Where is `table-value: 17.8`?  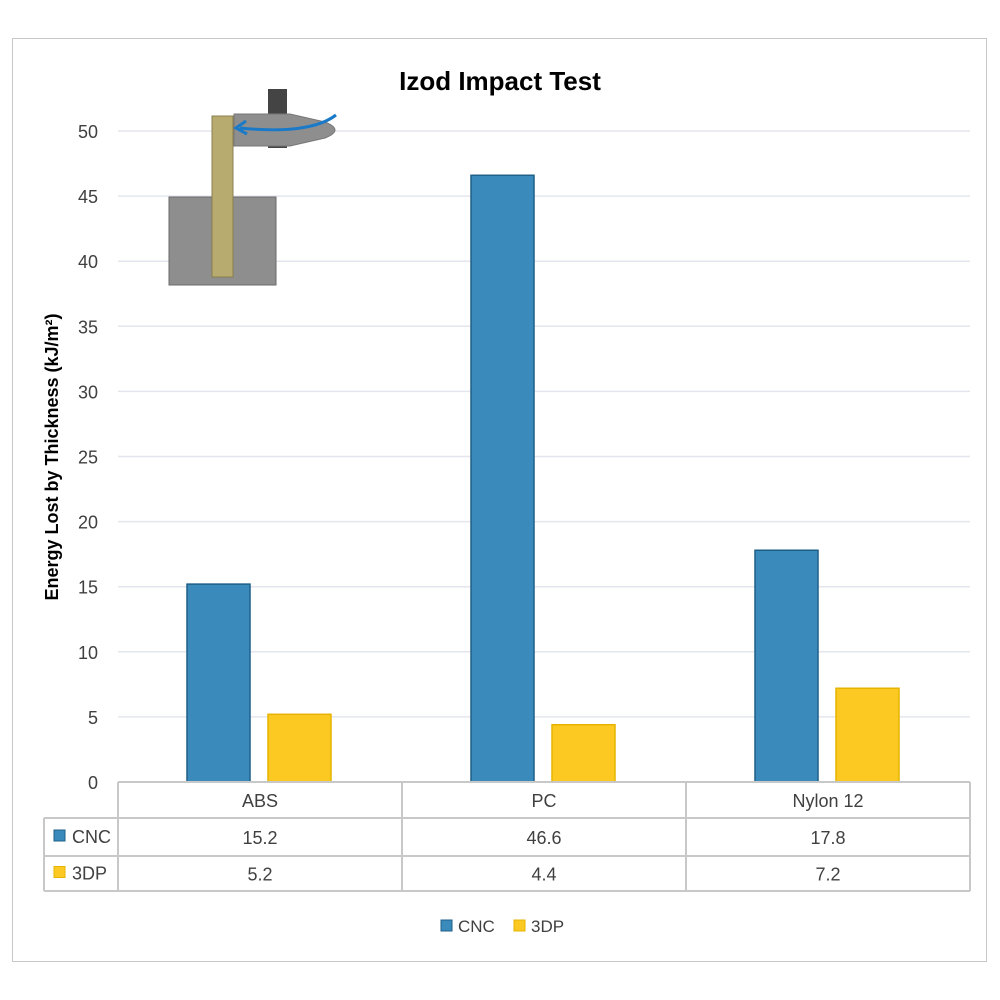
table-value: 17.8 is located at coordinates (827, 838).